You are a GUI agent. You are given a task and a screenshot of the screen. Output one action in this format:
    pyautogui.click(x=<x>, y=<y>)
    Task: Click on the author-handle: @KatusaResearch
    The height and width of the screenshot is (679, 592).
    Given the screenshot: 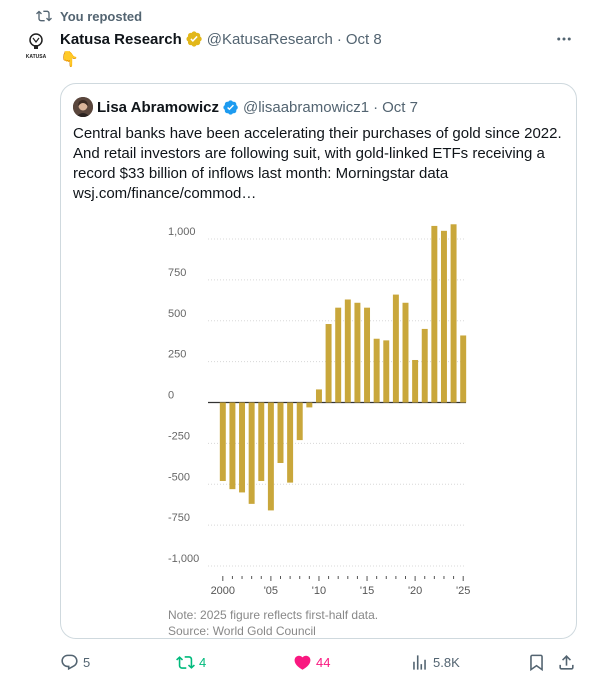 What is the action you would take?
    pyautogui.click(x=269, y=39)
    